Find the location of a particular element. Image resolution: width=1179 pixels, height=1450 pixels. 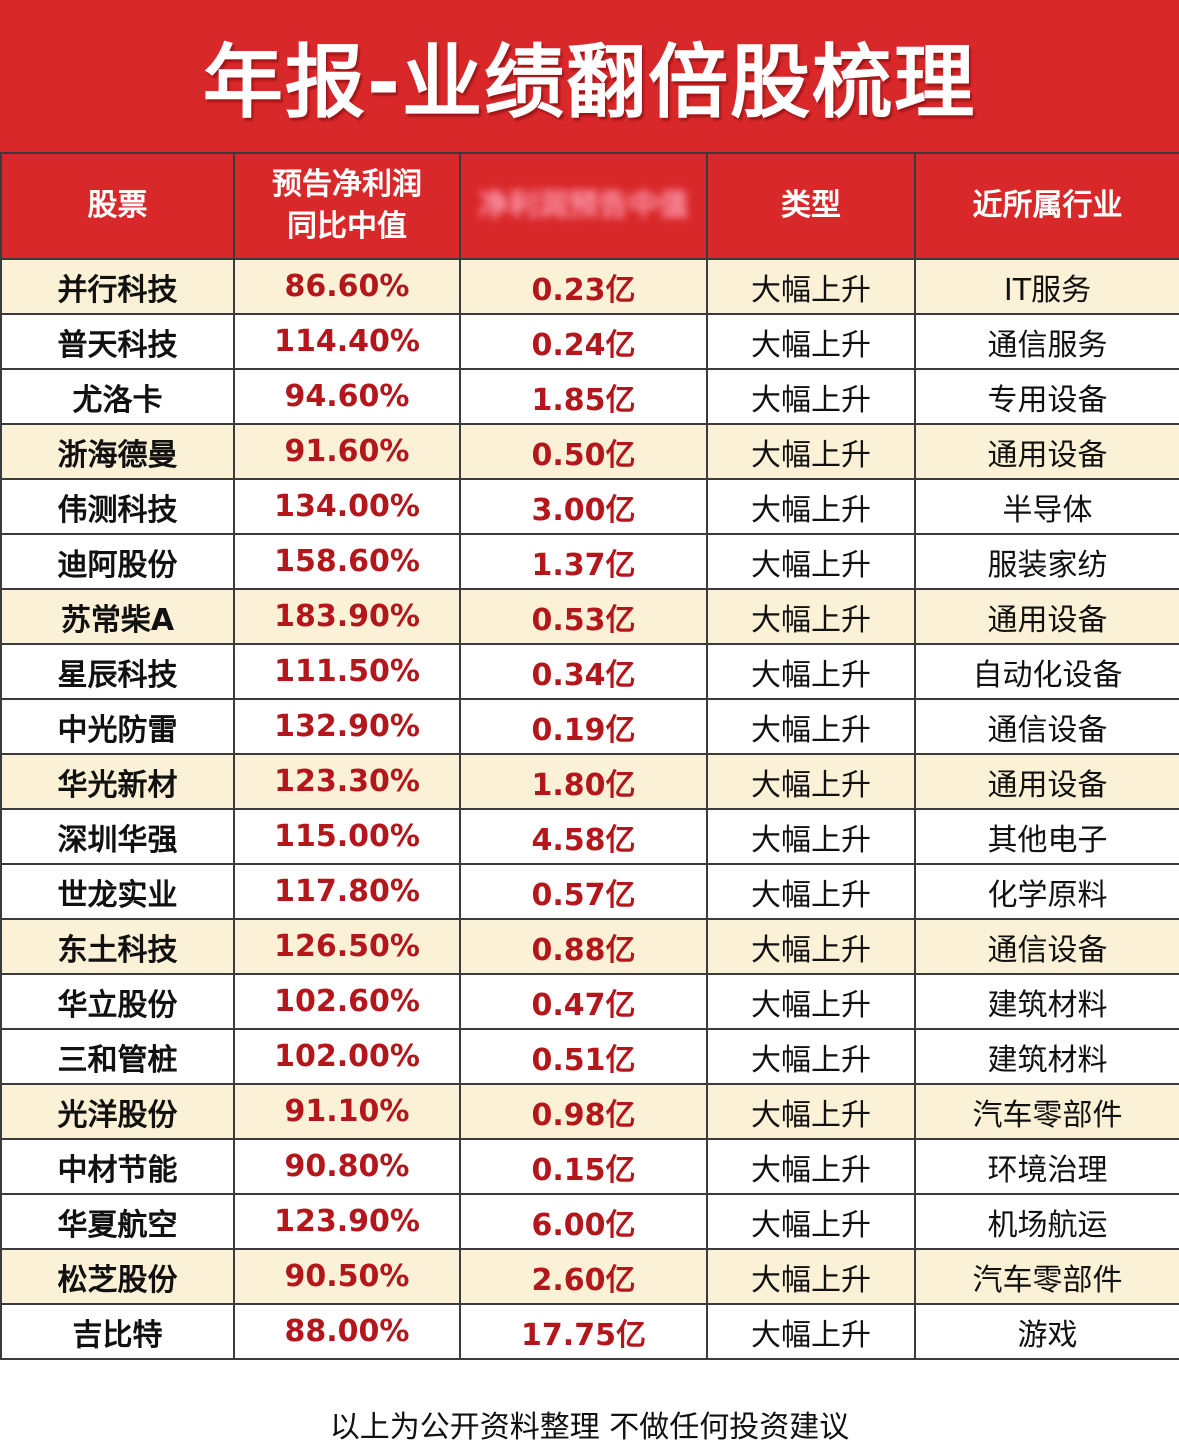

amount-cell: 0.51亿 is located at coordinates (583, 1056).